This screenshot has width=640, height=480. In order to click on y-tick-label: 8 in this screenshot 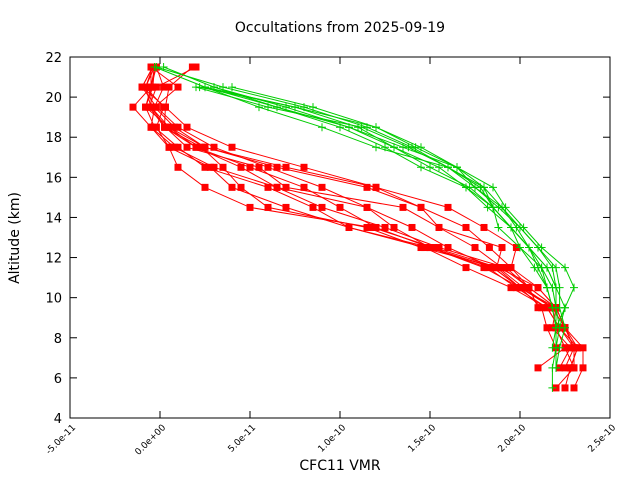, I will do `click(58, 339)`.